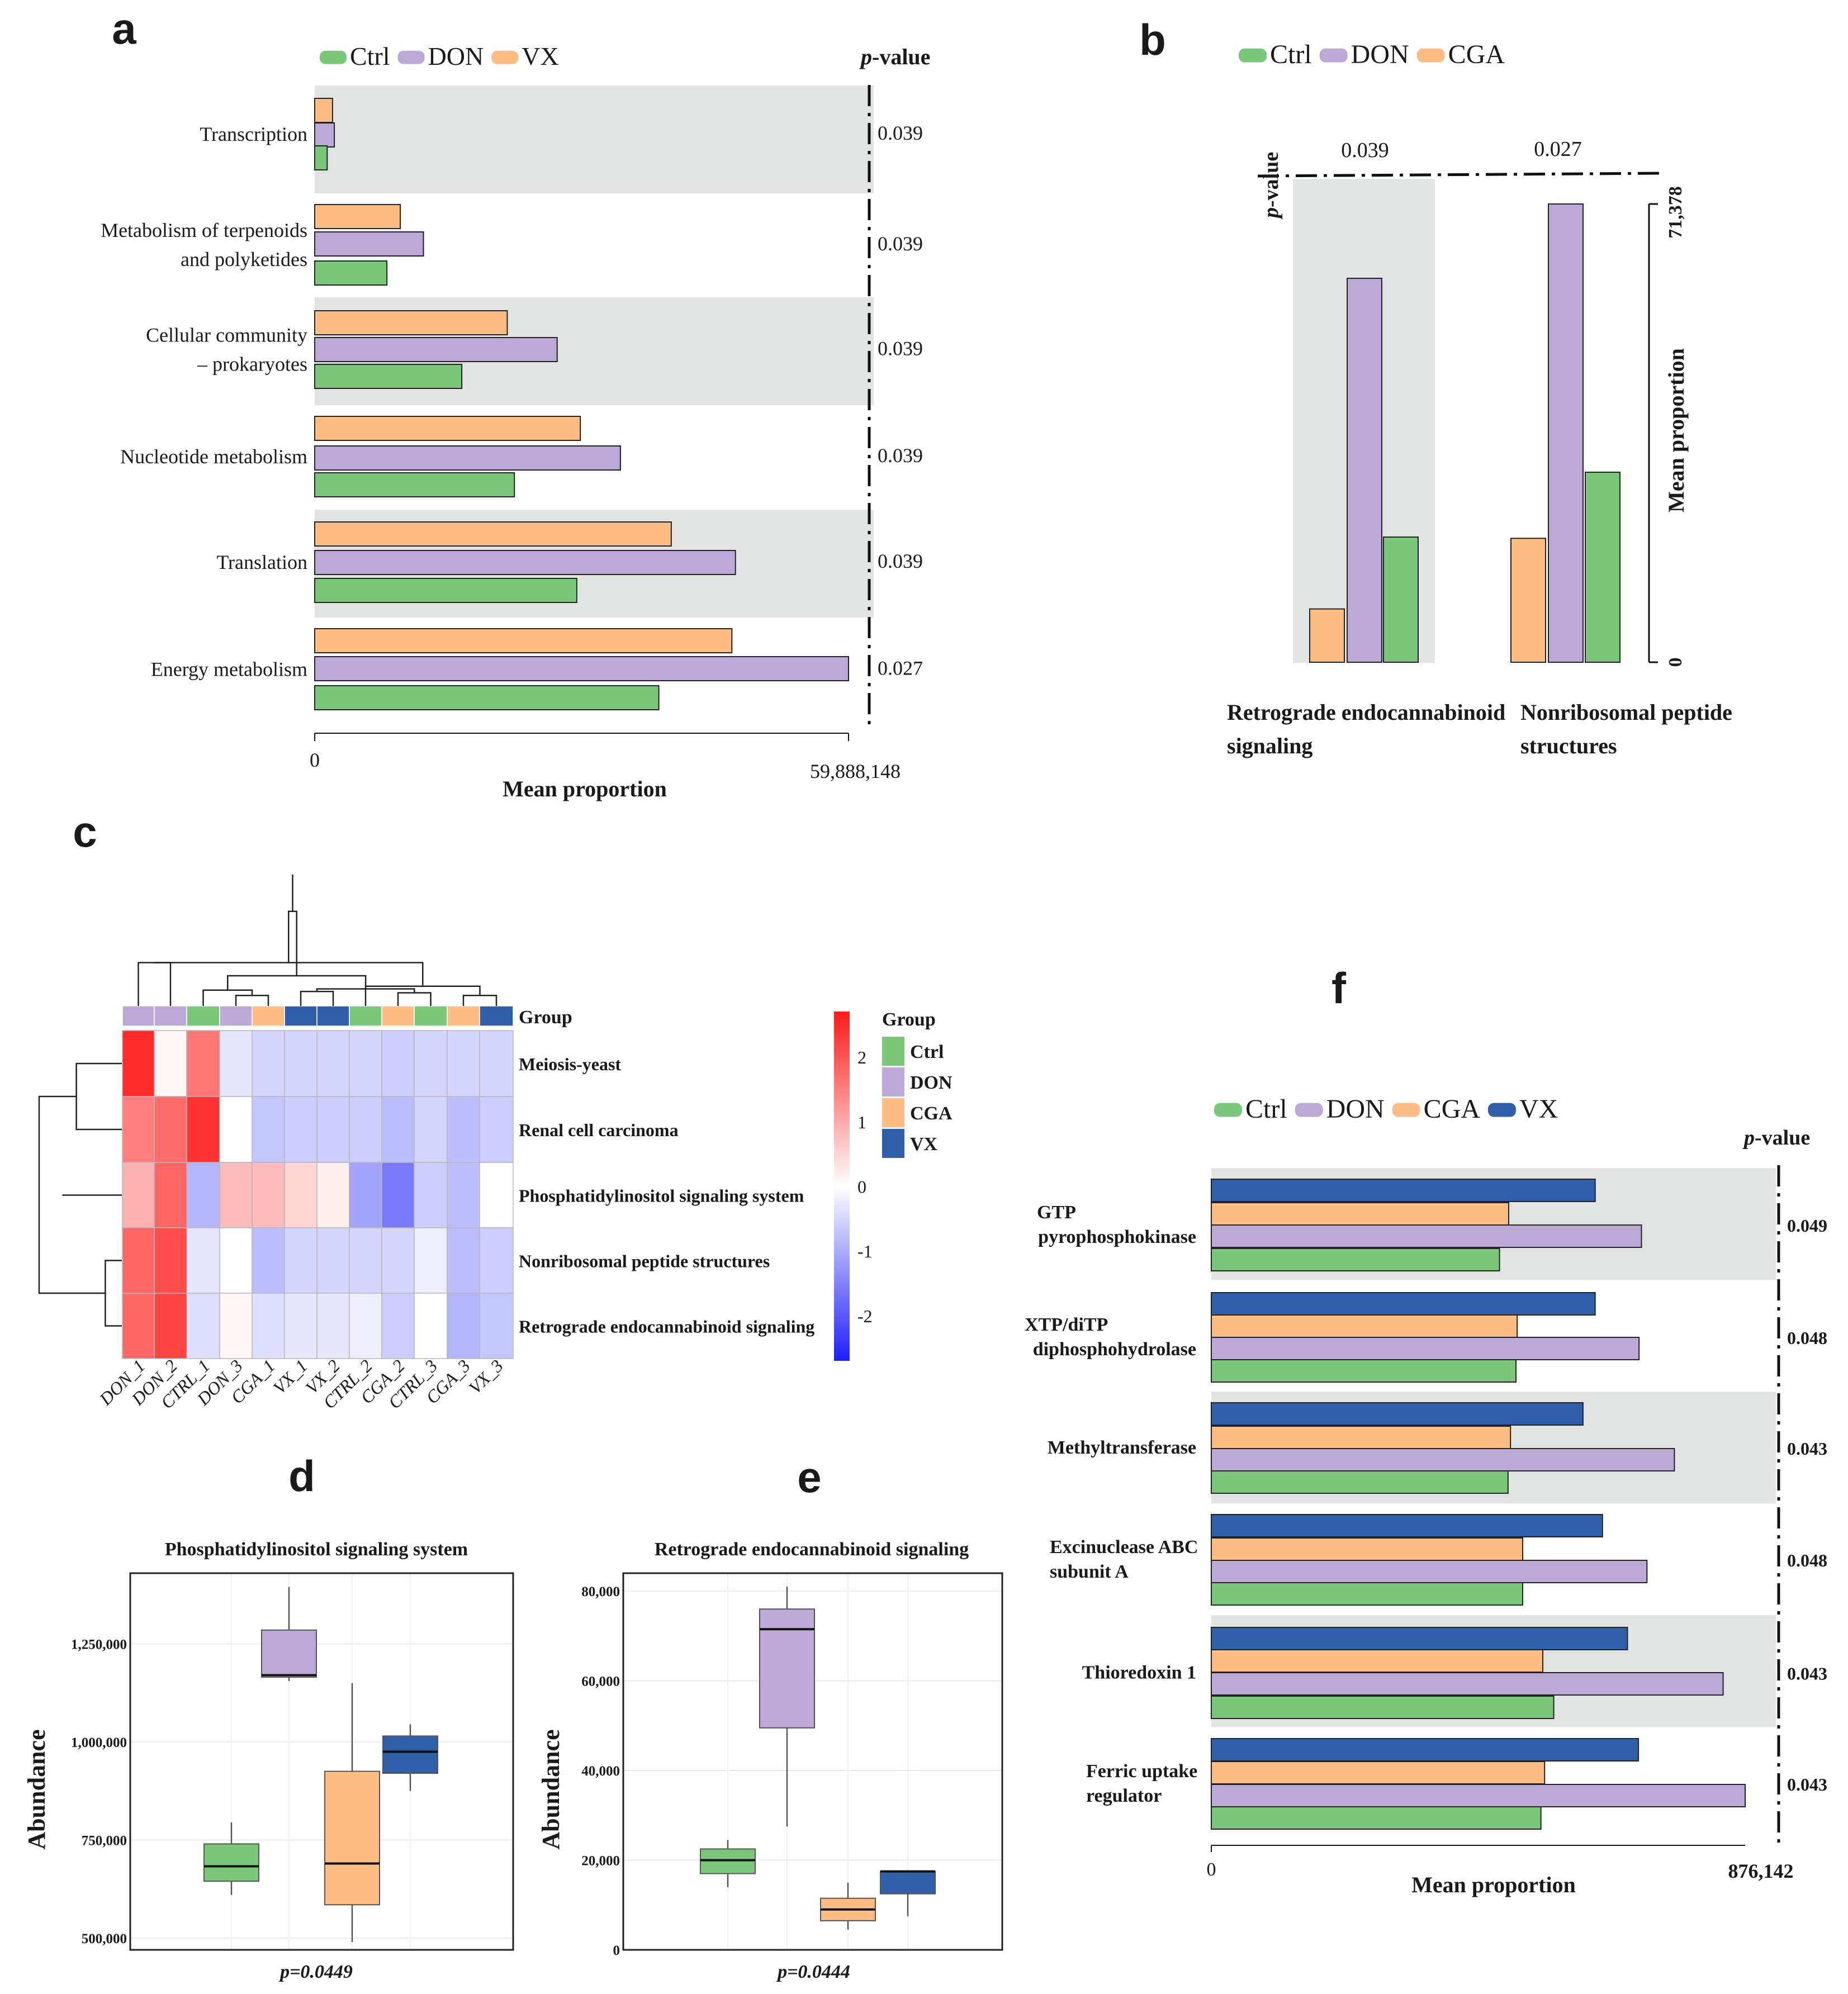  Describe the element at coordinates (570, 1064) in the screenshot. I see `row-label: Meiosis-yeast` at that location.